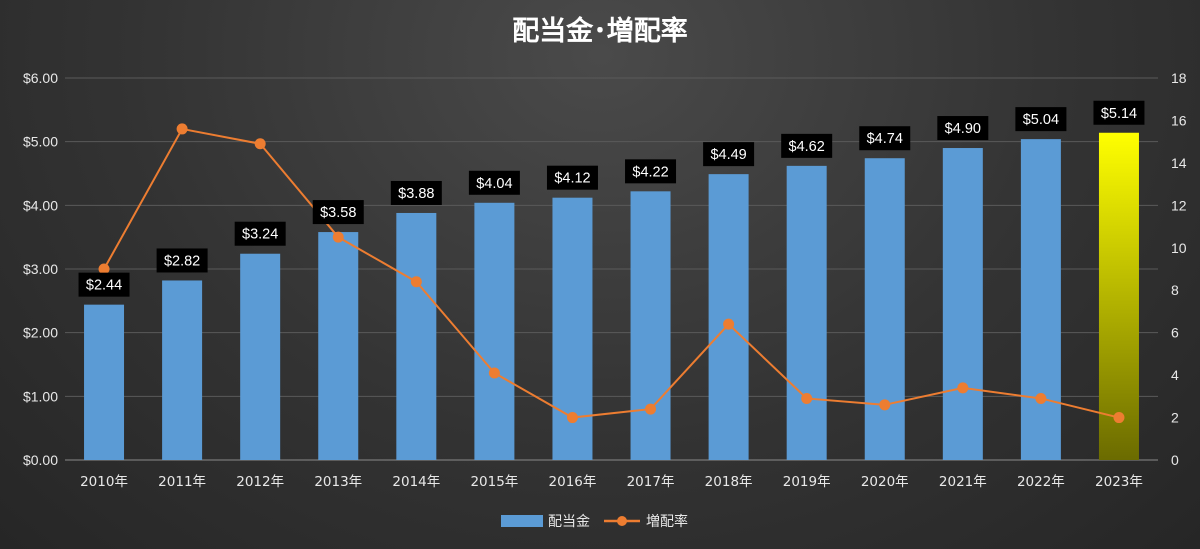 The width and height of the screenshot is (1200, 549). I want to click on legend-label-line: 増配率, so click(667, 521).